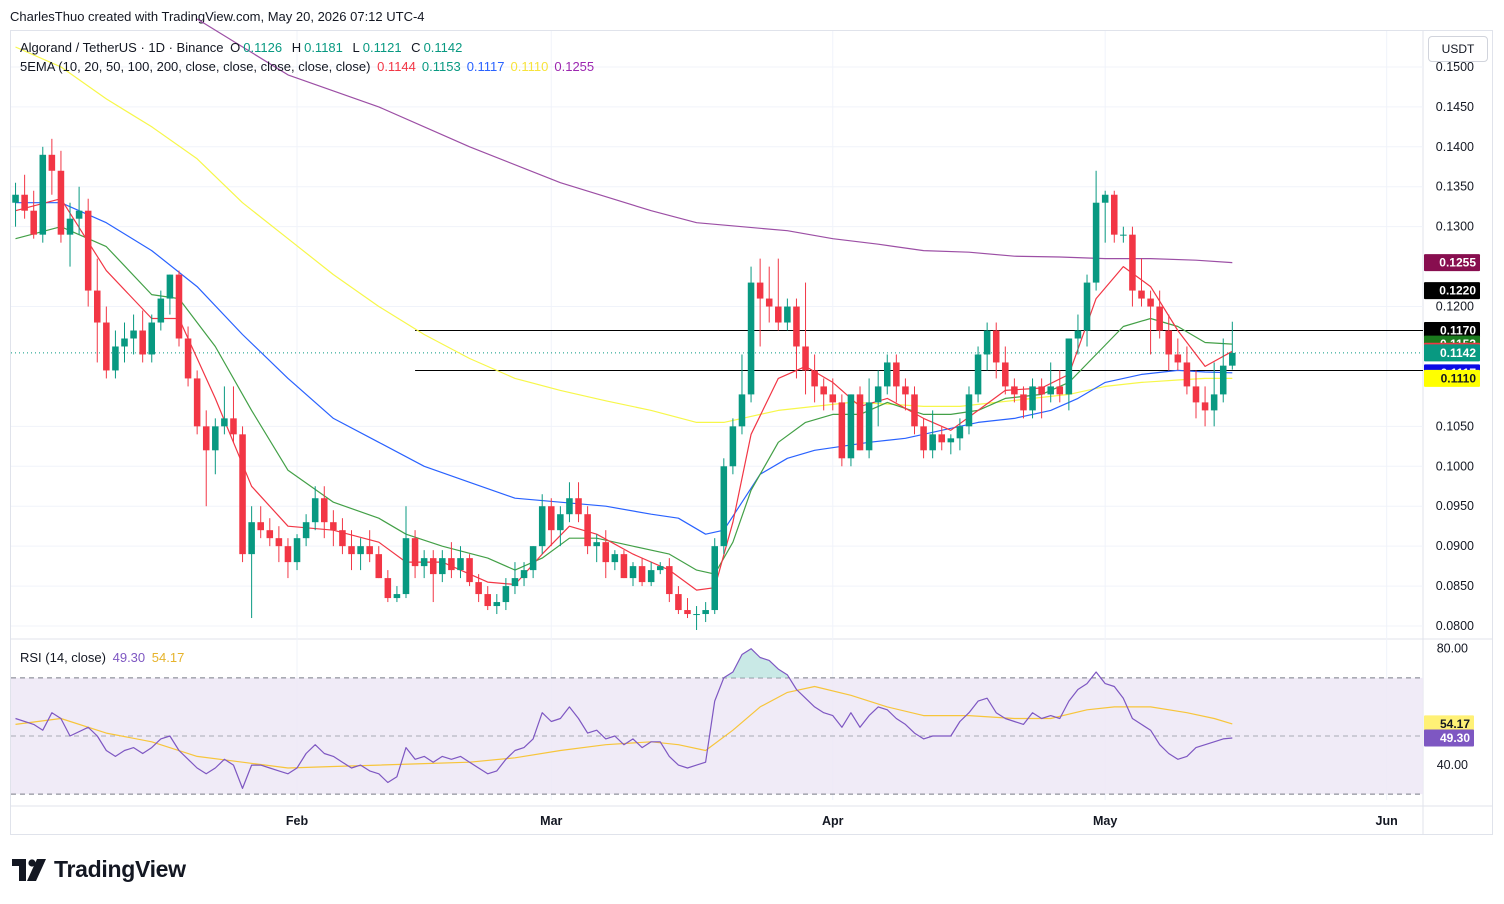  Describe the element at coordinates (296, 47) in the screenshot. I see `high-label: H` at that location.